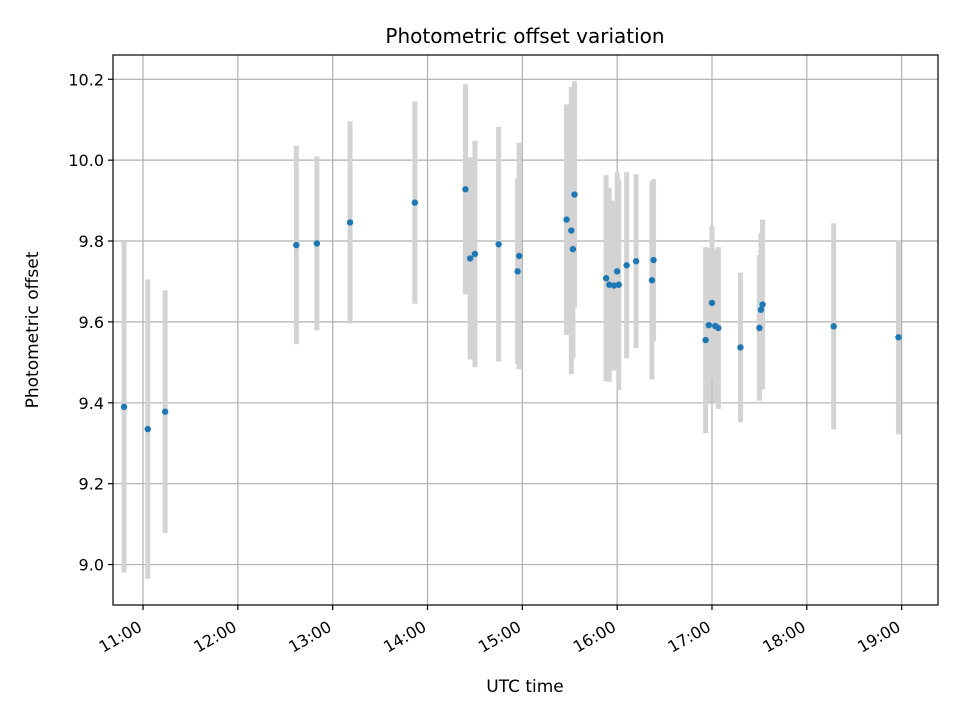  What do you see at coordinates (91, 565) in the screenshot?
I see `y-tick-label: 9.0` at bounding box center [91, 565].